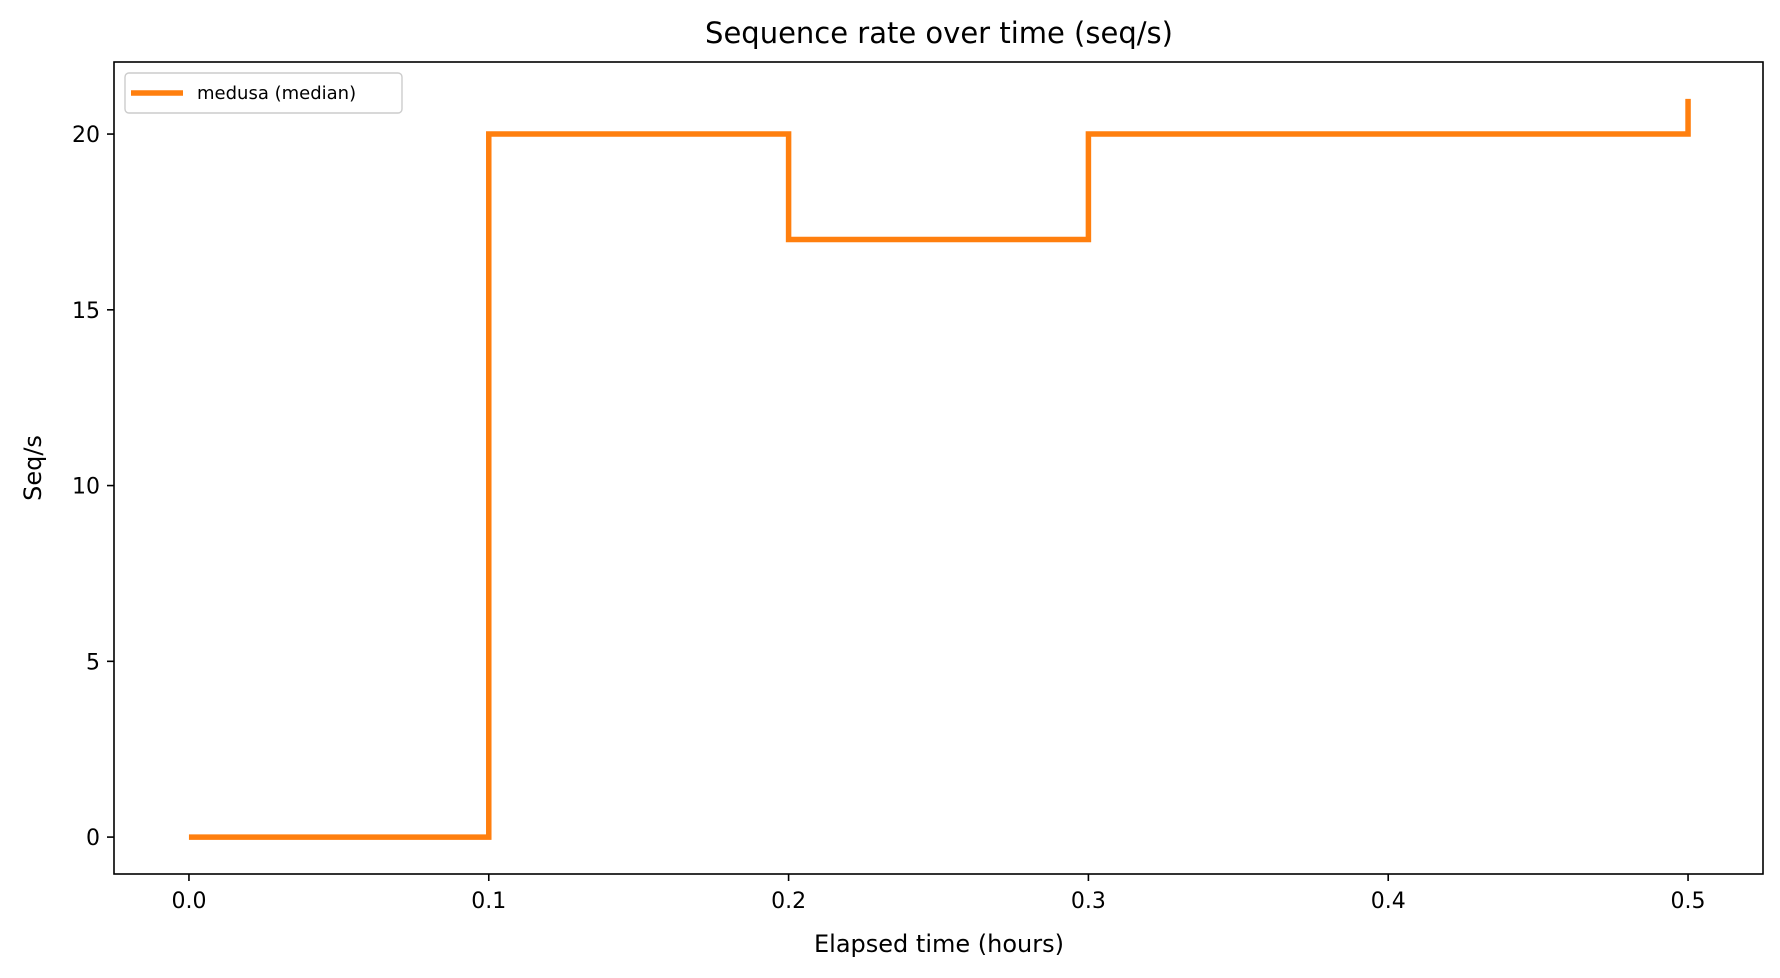  What do you see at coordinates (86, 487) in the screenshot?
I see `y-tick-label: 10` at bounding box center [86, 487].